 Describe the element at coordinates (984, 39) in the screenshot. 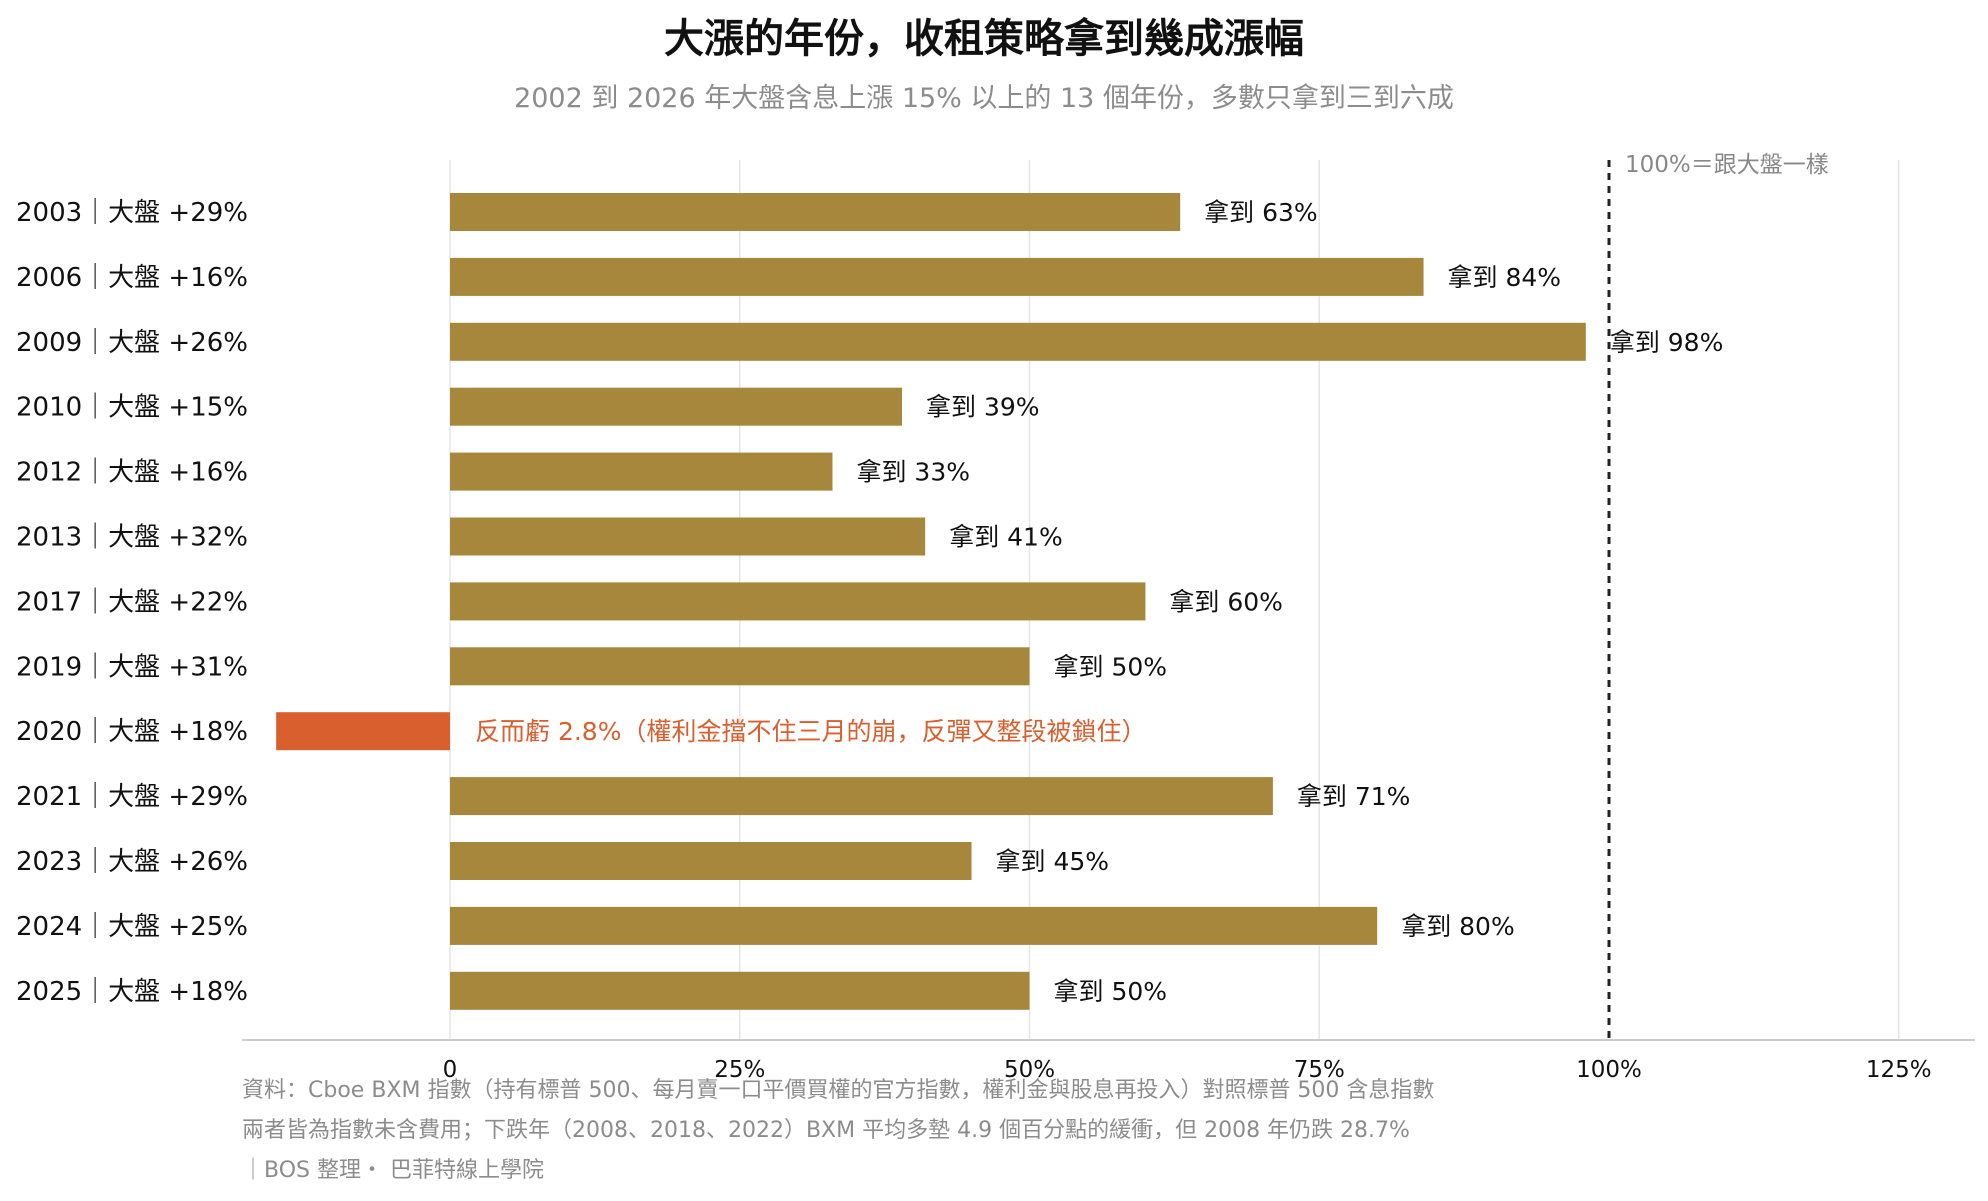

I see `chart-title: 大漲的年份，收租策略拿到幾成漲幅` at that location.